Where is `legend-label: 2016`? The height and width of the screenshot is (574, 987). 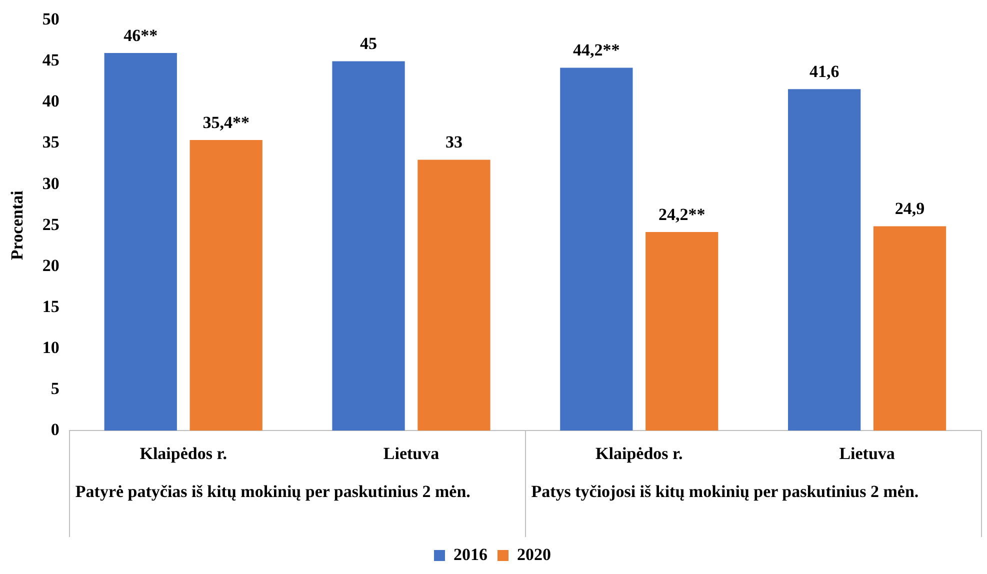
legend-label: 2016 is located at coordinates (471, 554).